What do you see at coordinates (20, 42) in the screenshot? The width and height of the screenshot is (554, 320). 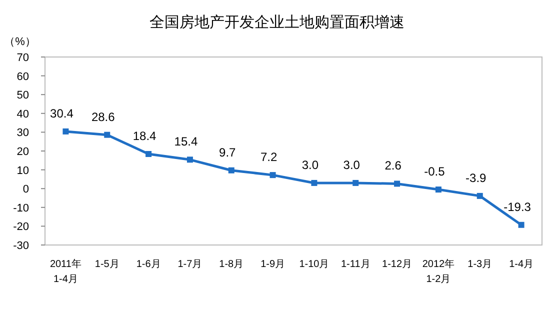 I see `y-axis-title: （%）` at bounding box center [20, 42].